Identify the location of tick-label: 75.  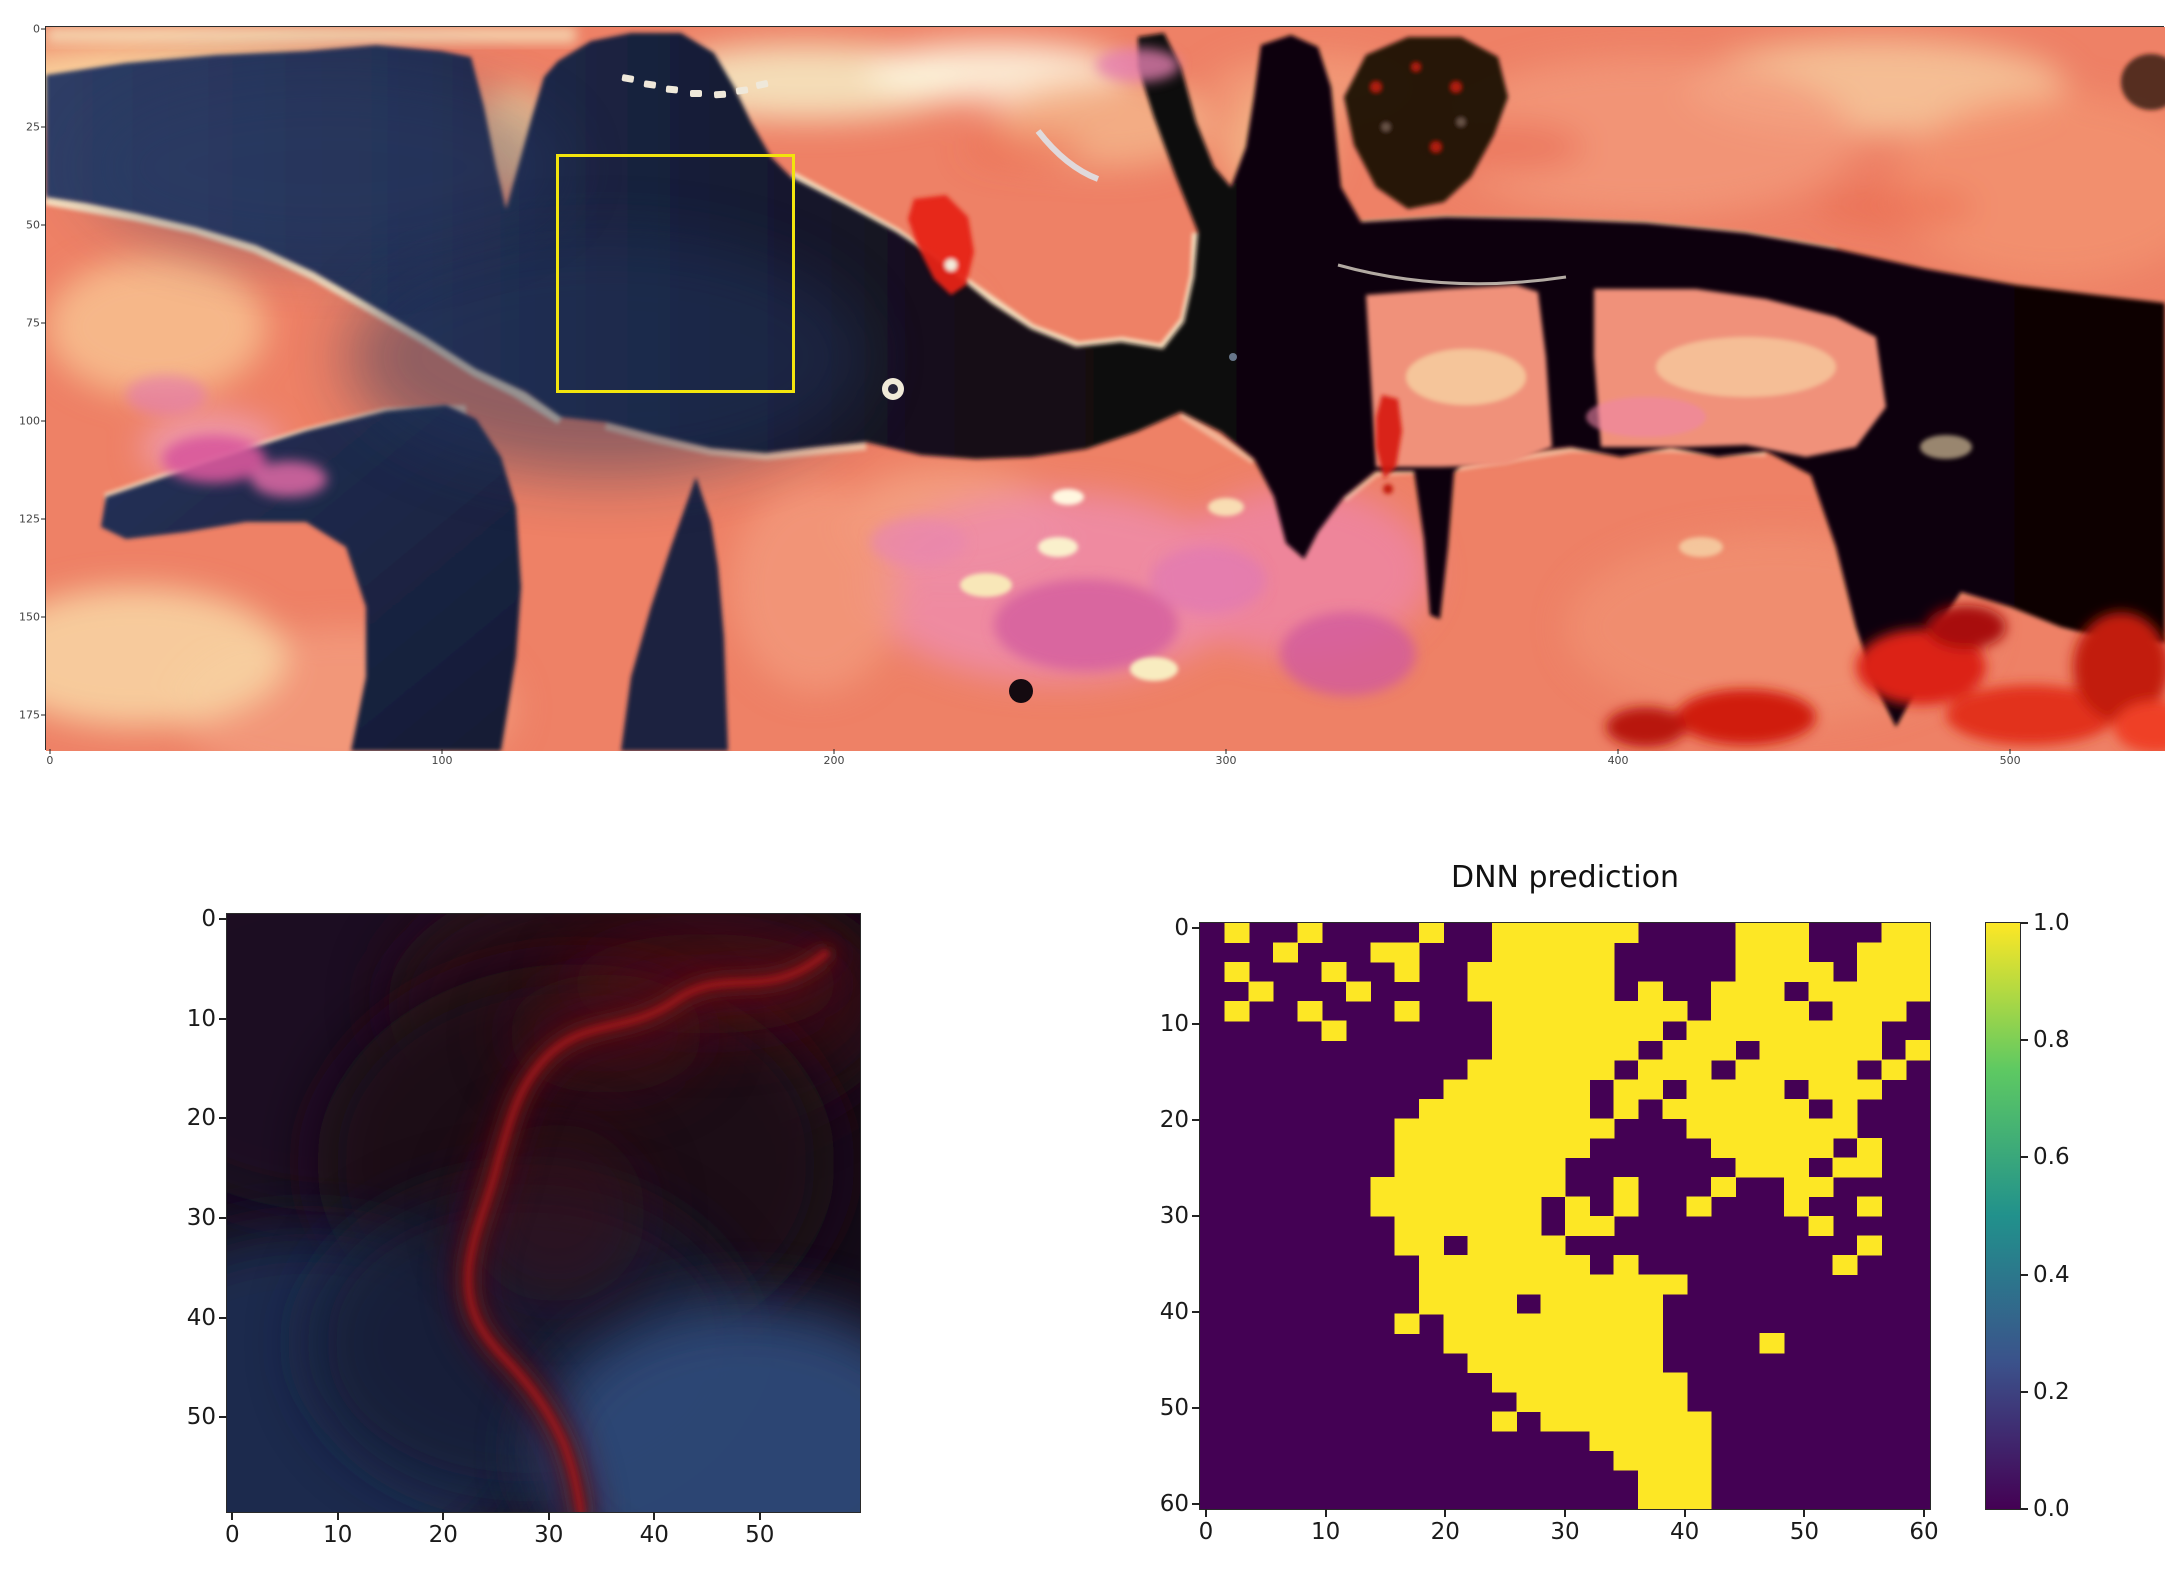
(33, 323).